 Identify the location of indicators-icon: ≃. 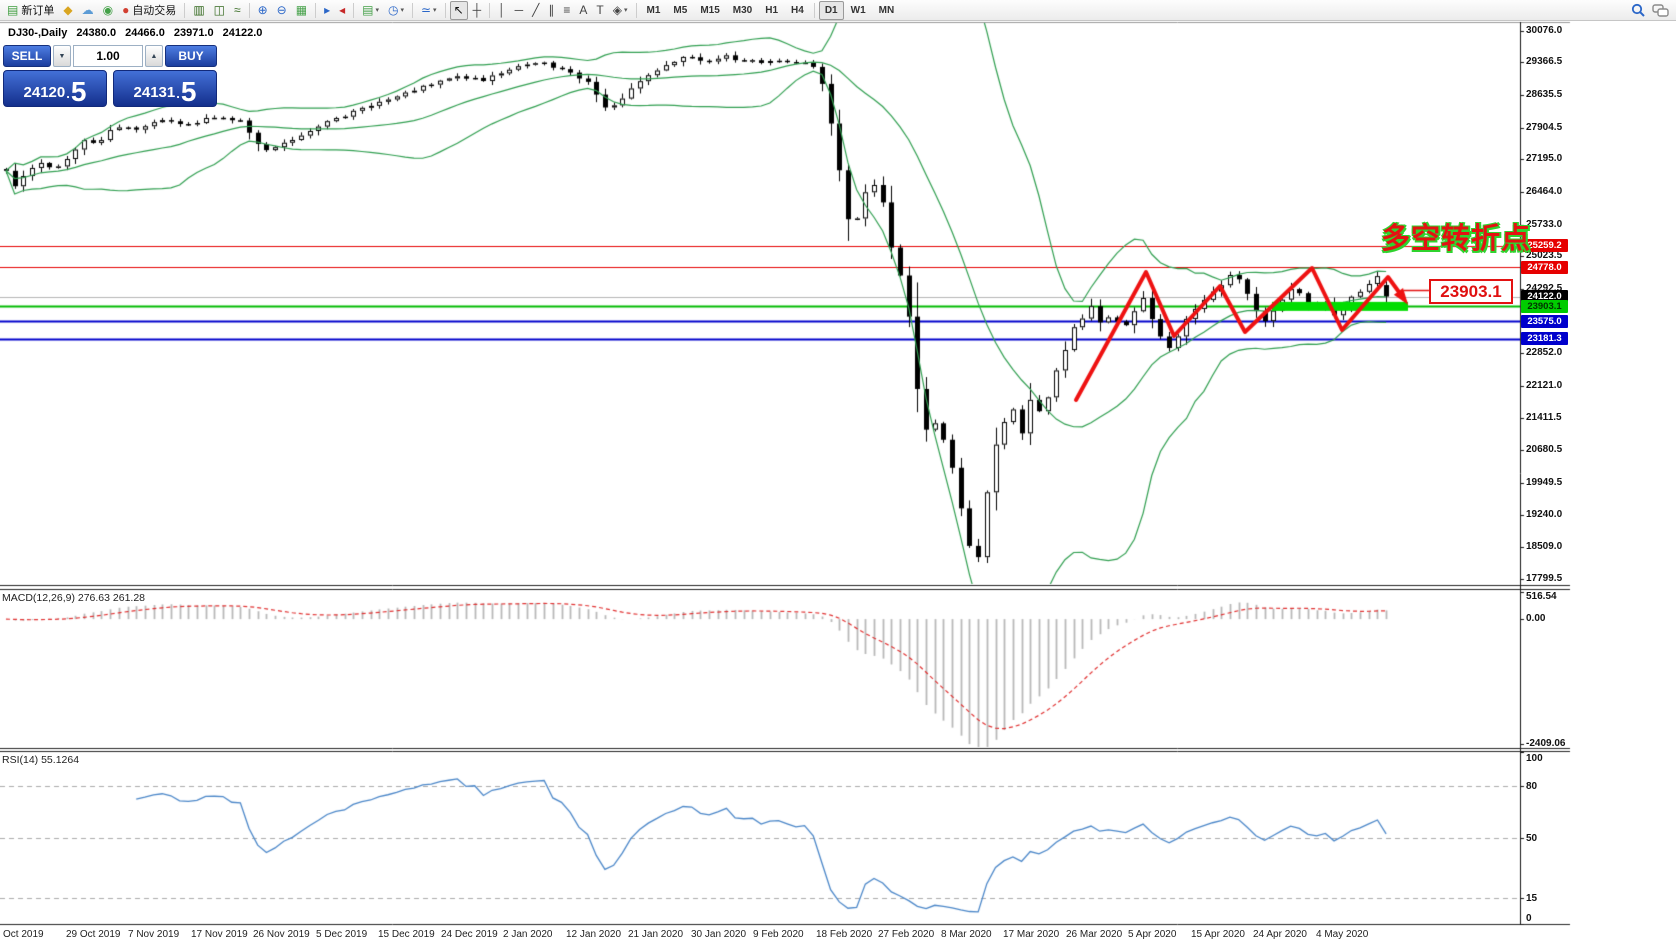
(426, 10).